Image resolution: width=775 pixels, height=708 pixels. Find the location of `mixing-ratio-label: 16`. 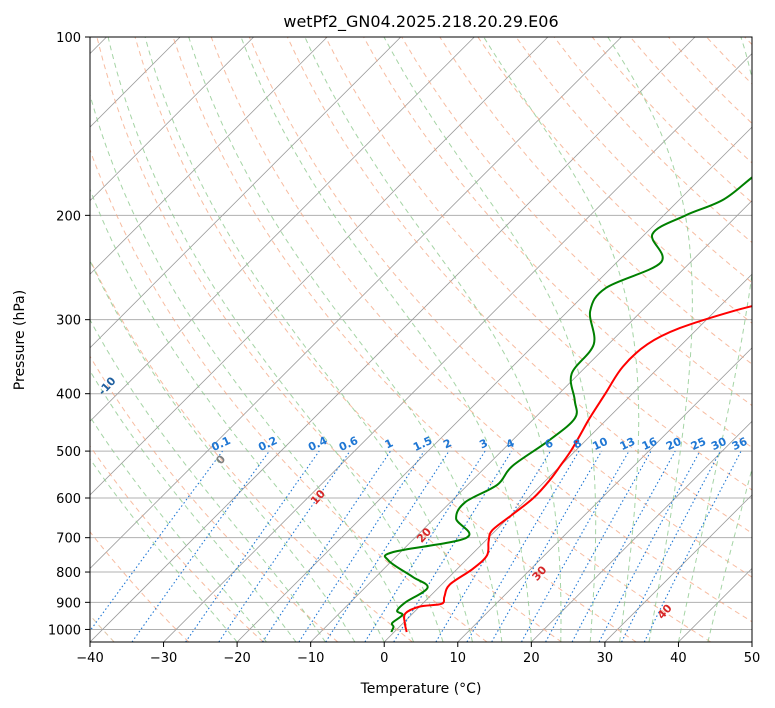

mixing-ratio-label: 16 is located at coordinates (650, 444).